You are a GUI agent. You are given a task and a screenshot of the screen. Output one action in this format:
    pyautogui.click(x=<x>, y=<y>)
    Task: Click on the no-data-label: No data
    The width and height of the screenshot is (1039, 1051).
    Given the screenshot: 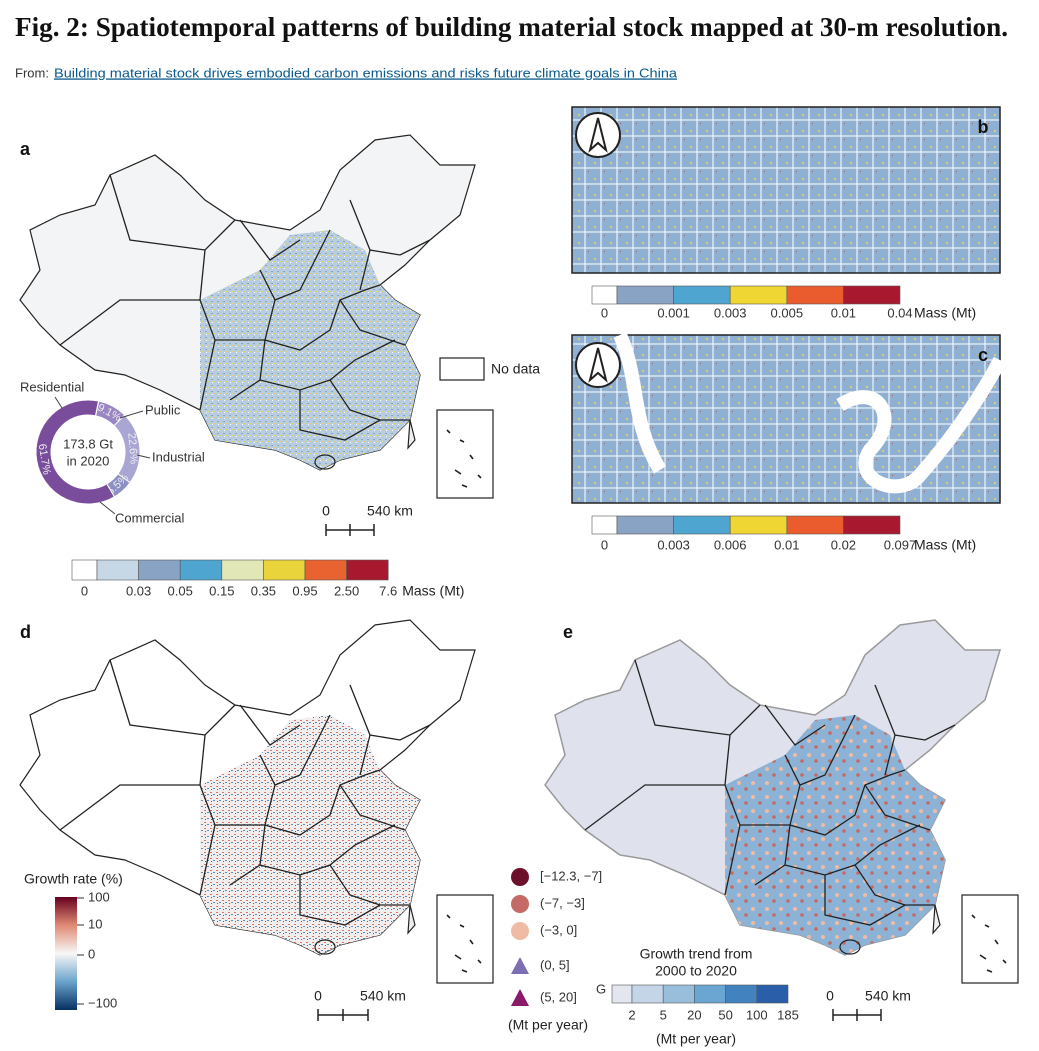 What is the action you would take?
    pyautogui.click(x=515, y=369)
    